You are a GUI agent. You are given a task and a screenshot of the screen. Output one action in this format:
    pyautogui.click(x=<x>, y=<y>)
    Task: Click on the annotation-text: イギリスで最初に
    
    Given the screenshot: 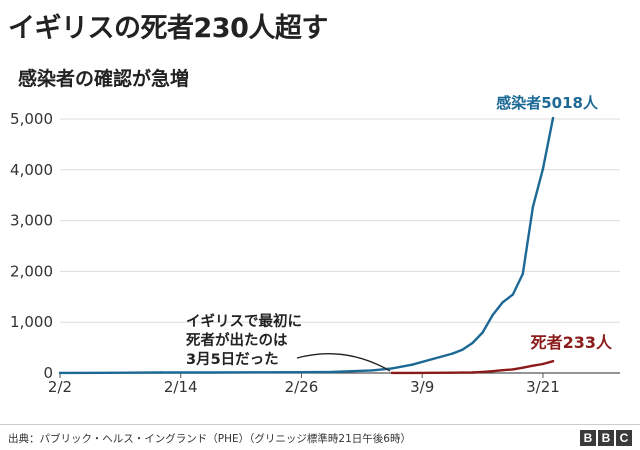 What is the action you would take?
    pyautogui.click(x=244, y=321)
    